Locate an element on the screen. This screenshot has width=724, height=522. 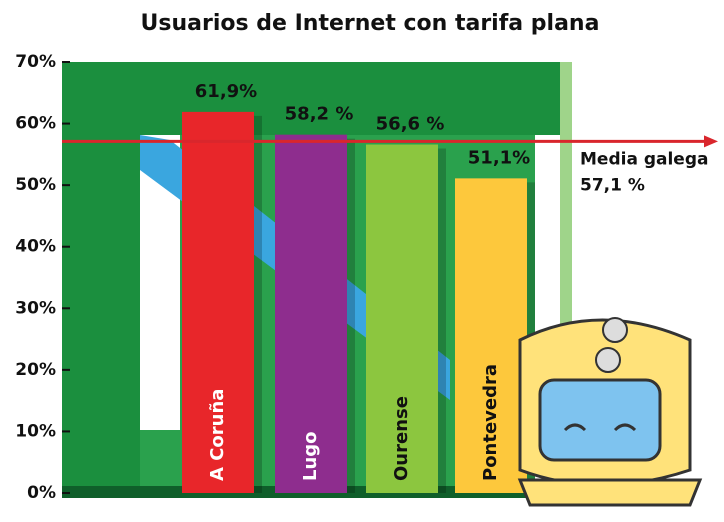
value-label: 51,1% is located at coordinates (499, 157).